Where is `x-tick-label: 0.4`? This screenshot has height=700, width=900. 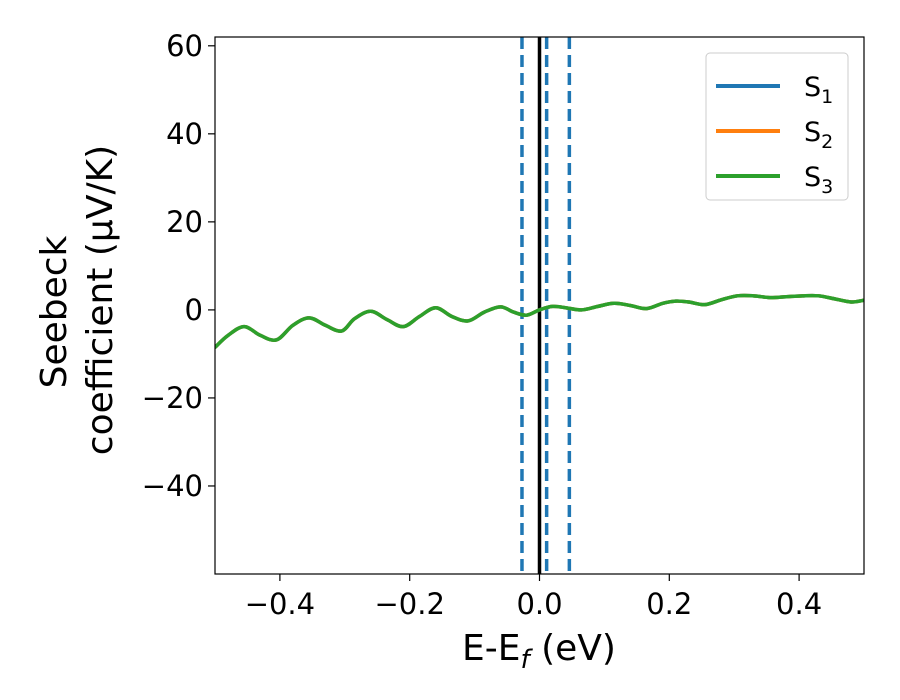 x-tick-label: 0.4 is located at coordinates (799, 604).